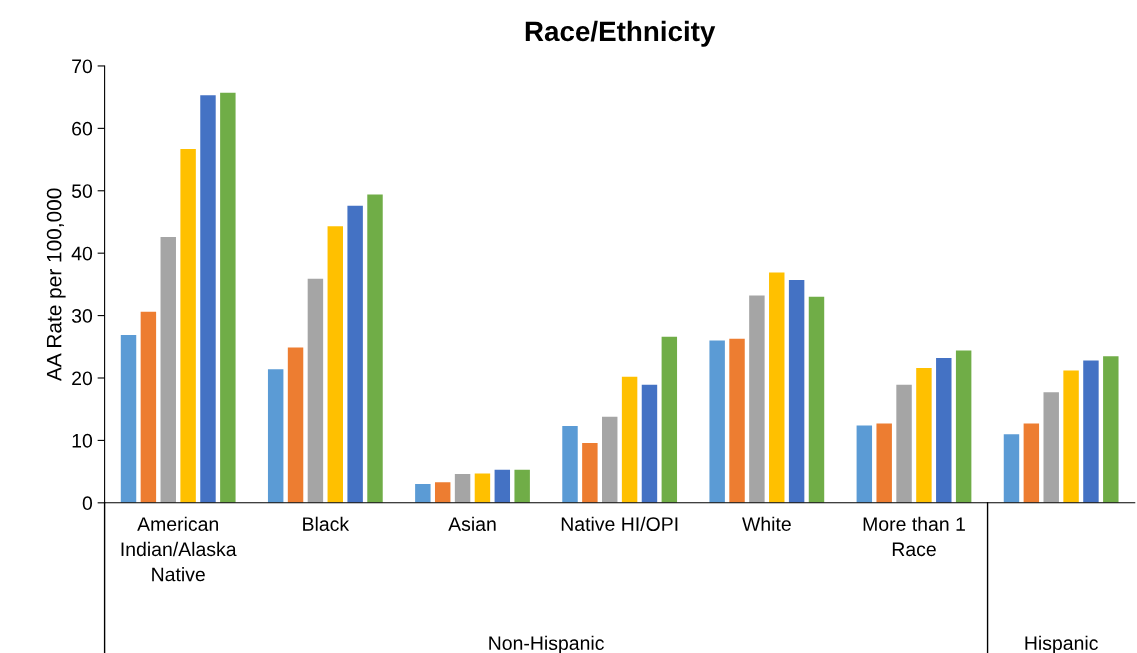 Image resolution: width=1137 pixels, height=653 pixels. Describe the element at coordinates (472, 523) in the screenshot. I see `x-tick-label: Asian` at that location.